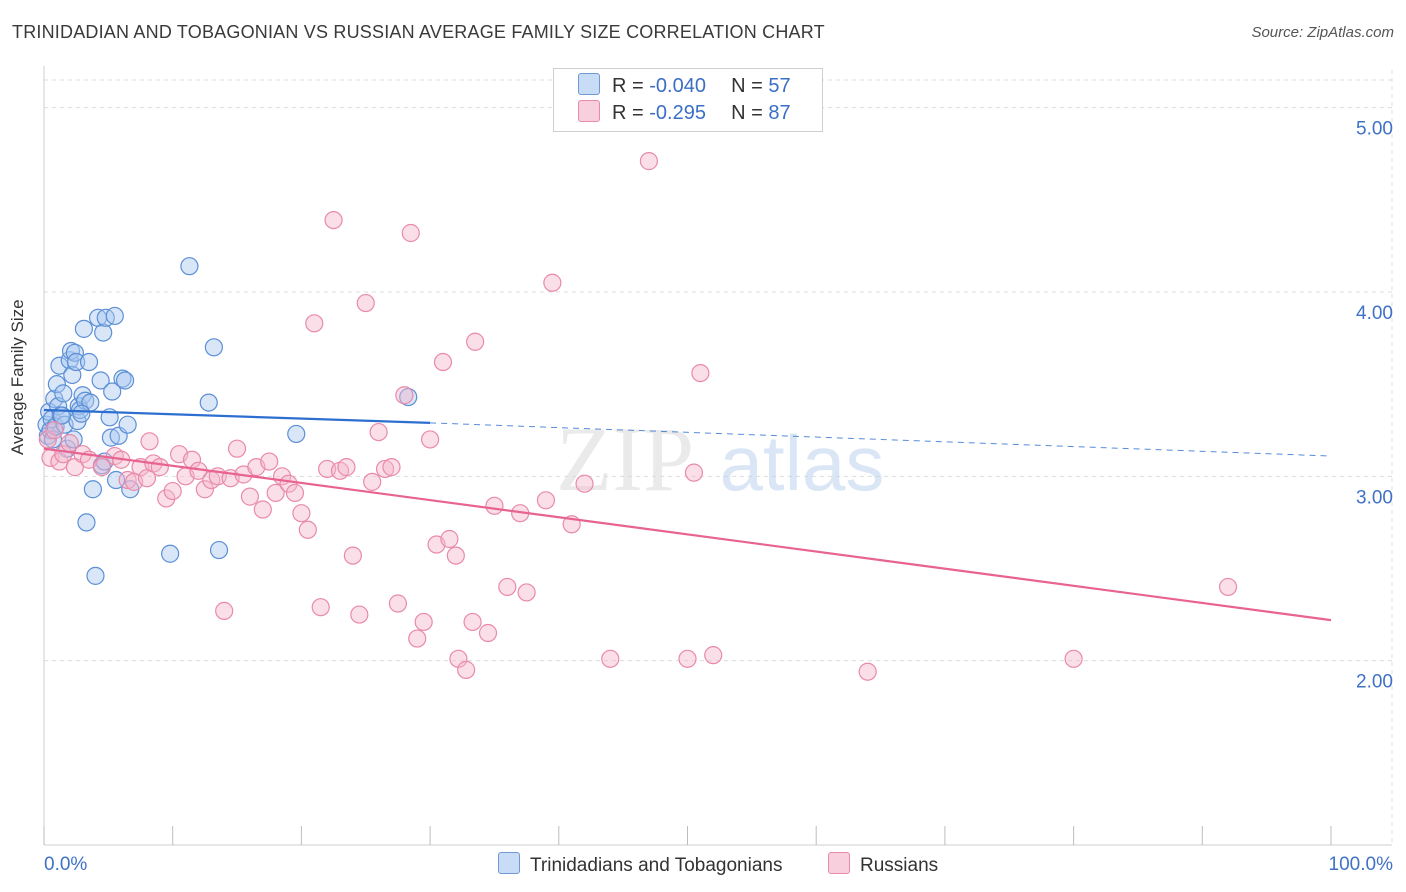 This screenshot has width=1406, height=892. Describe the element at coordinates (1374, 313) in the screenshot. I see `y-tick-label: 4.00` at that location.